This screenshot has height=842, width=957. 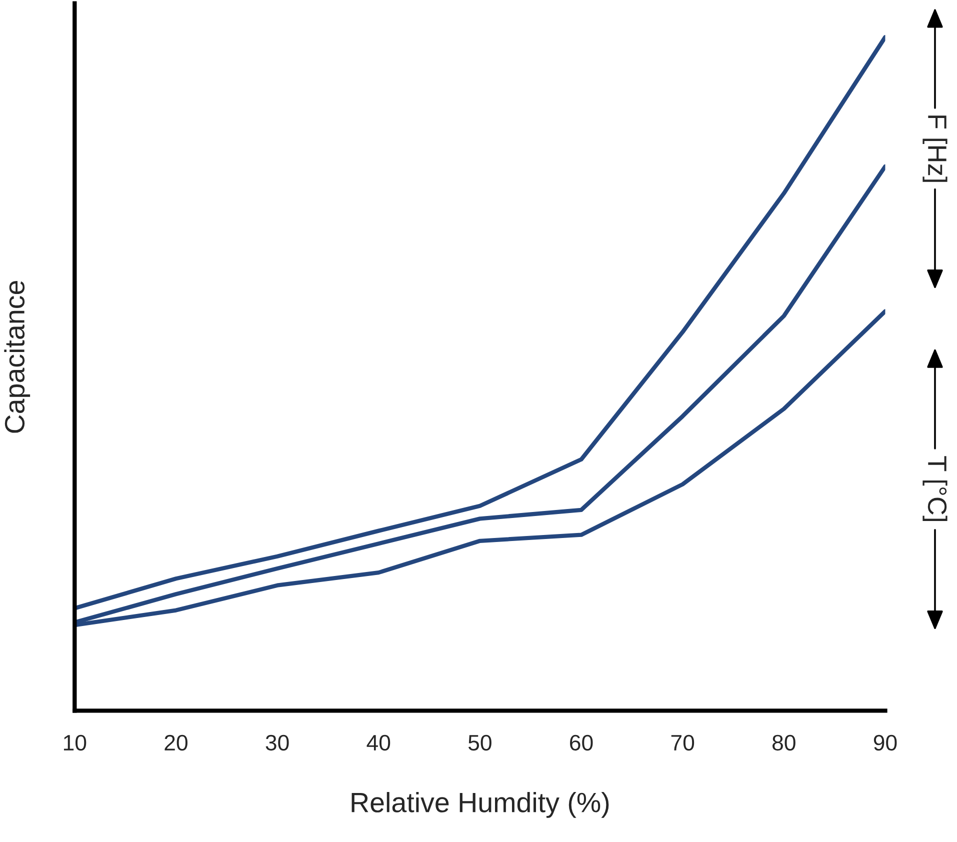 I want to click on x-tick-label: 40, so click(x=378, y=742).